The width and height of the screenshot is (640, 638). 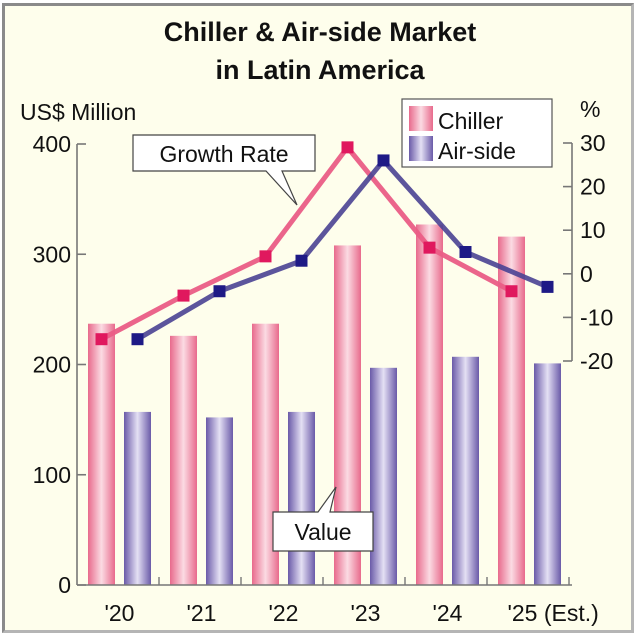 I want to click on legend-swatch-airside, so click(x=421, y=148).